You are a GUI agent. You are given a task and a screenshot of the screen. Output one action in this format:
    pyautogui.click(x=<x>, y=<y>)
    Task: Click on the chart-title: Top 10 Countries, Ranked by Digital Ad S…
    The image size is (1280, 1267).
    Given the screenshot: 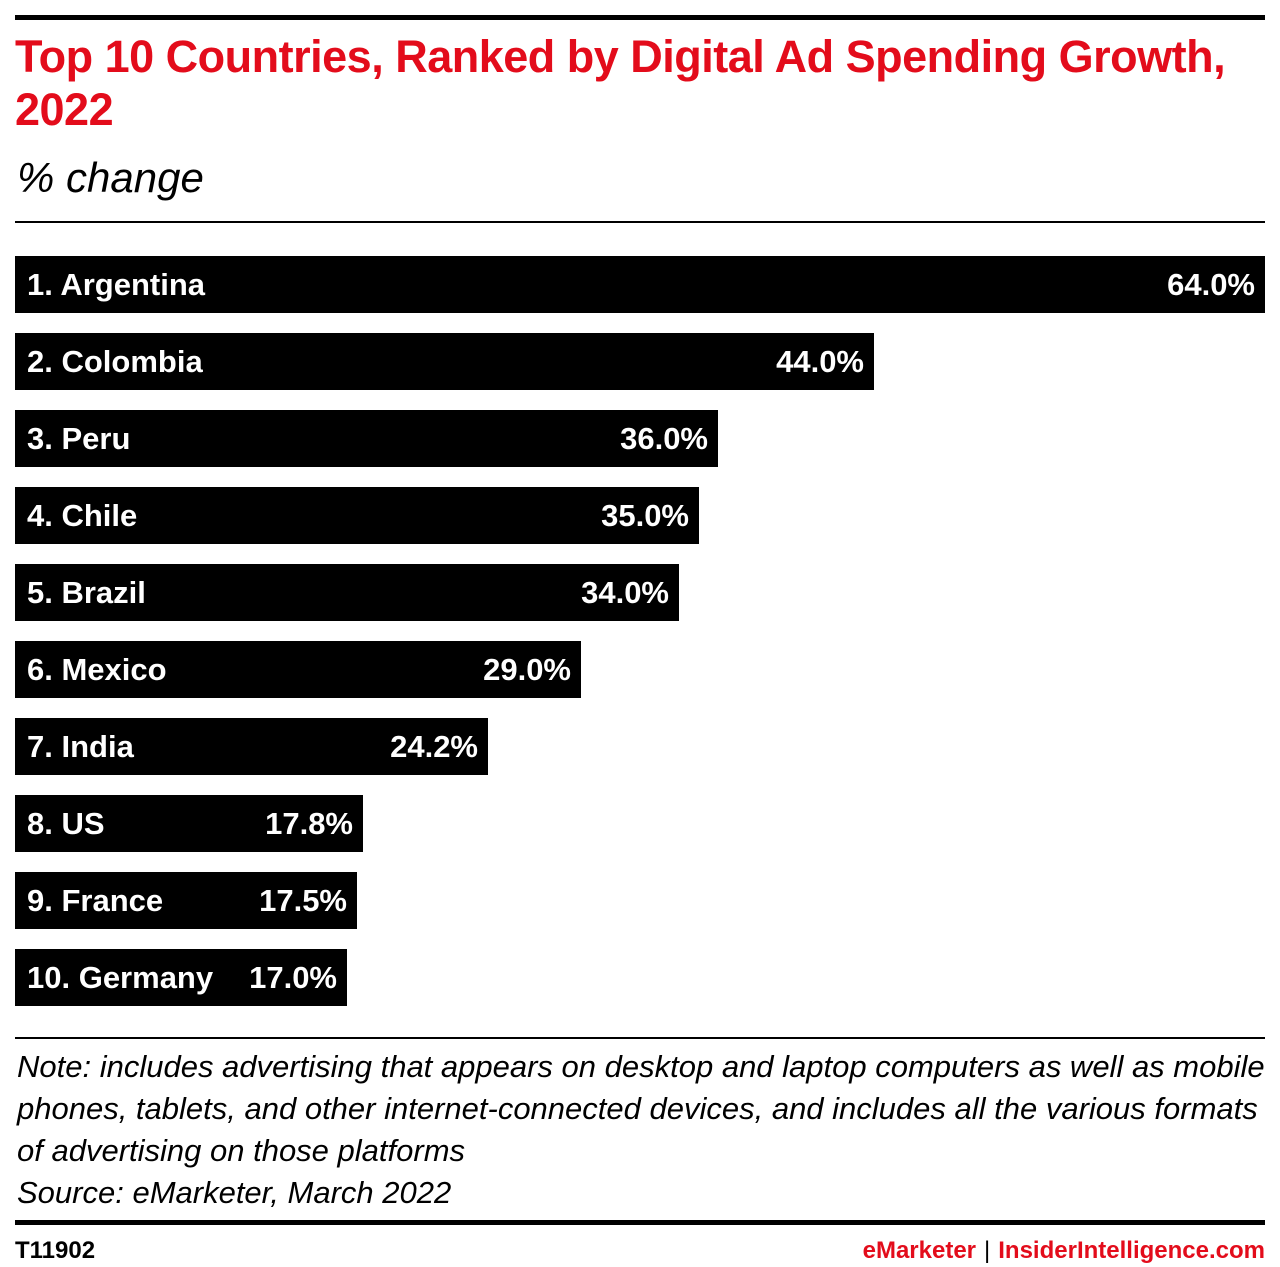 What is the action you would take?
    pyautogui.click(x=620, y=83)
    